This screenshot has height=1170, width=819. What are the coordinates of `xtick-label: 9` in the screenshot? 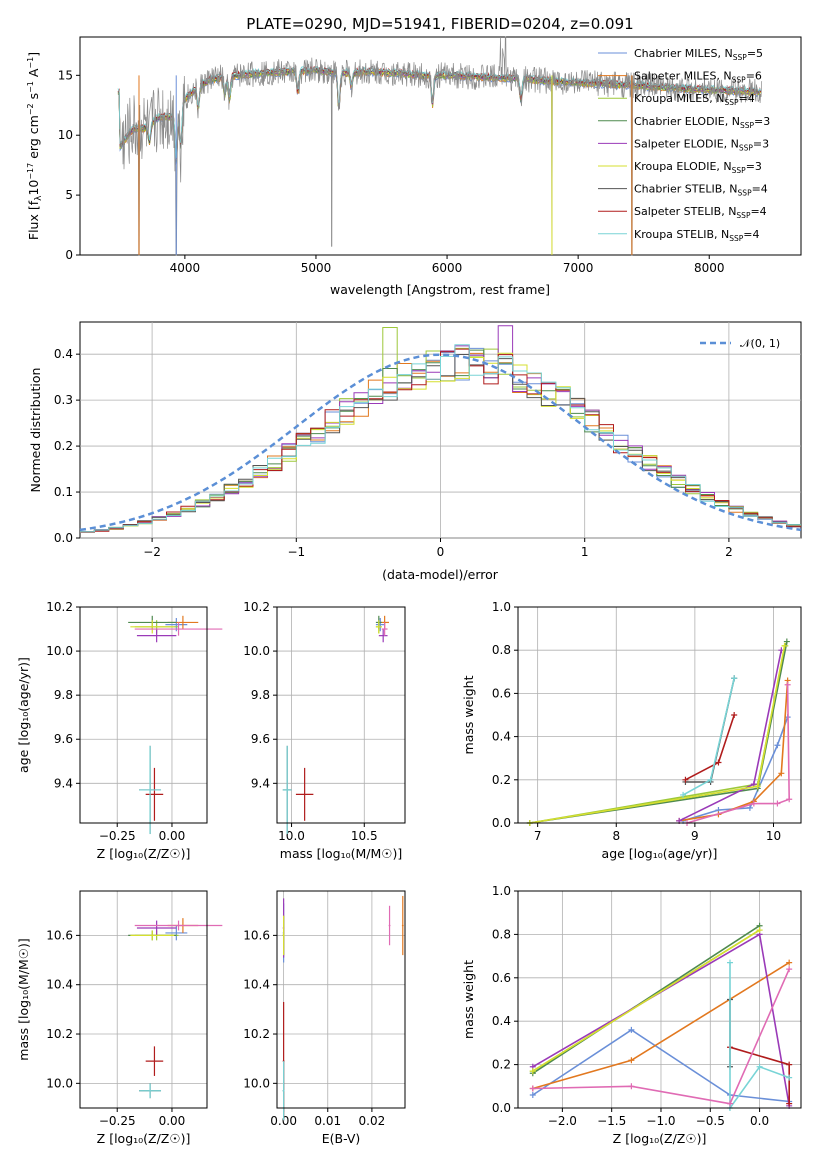 It's located at (695, 836).